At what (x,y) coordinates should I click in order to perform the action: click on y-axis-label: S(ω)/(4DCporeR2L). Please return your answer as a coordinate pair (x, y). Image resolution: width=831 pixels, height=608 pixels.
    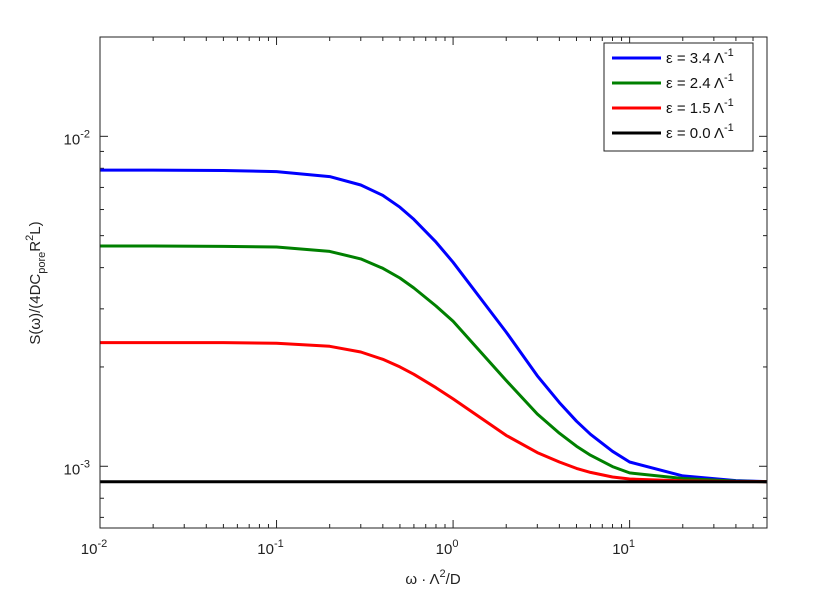
    Looking at the image, I should click on (36, 282).